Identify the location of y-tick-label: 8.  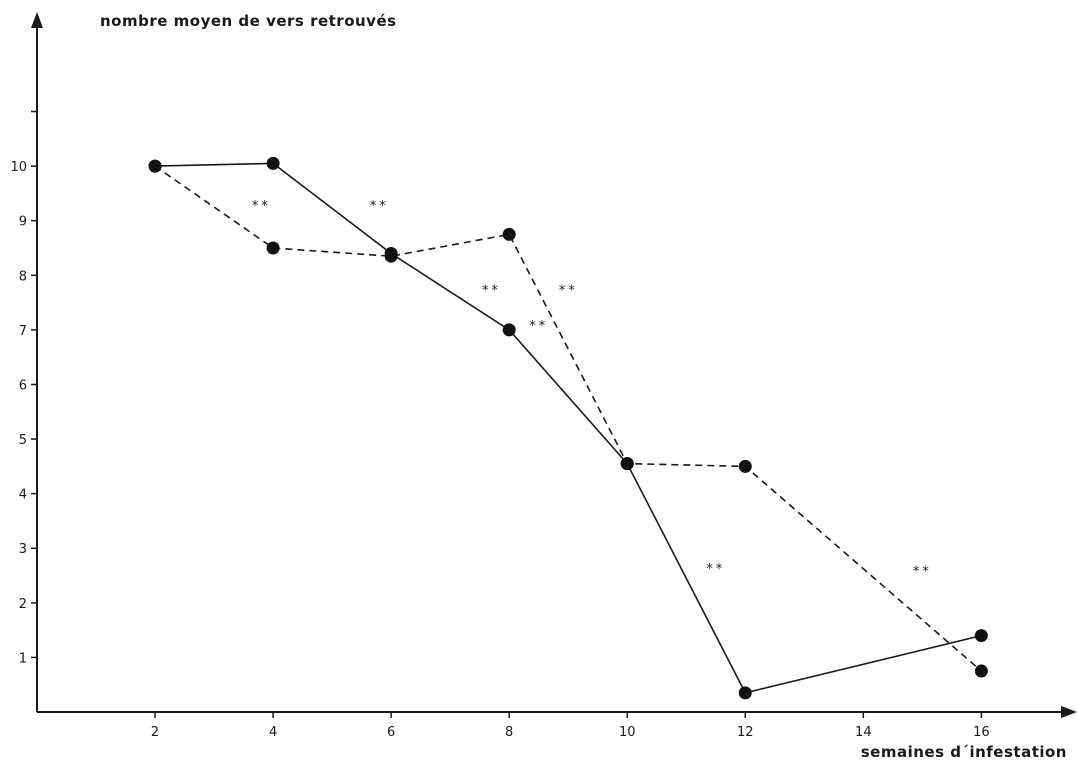
(23, 276).